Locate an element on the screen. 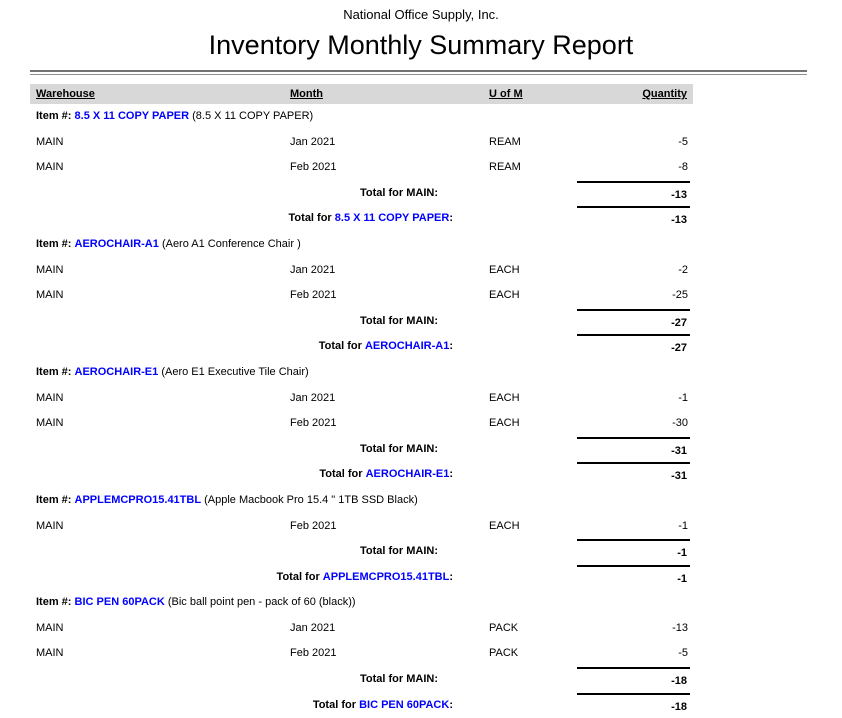  warehouse-total-amount: -27 is located at coordinates (633, 321).